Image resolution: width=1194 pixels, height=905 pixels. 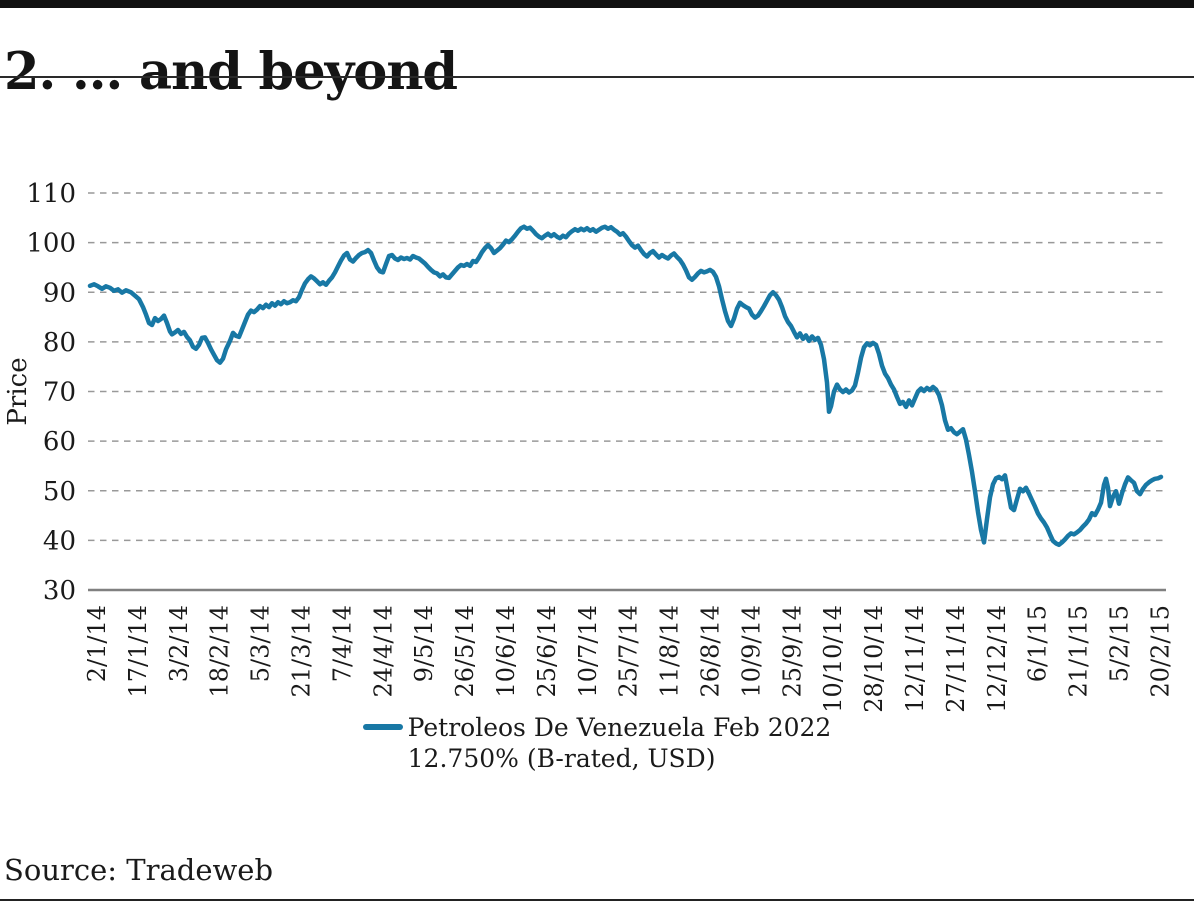 I want to click on y-tick-label: 30, so click(x=59, y=591).